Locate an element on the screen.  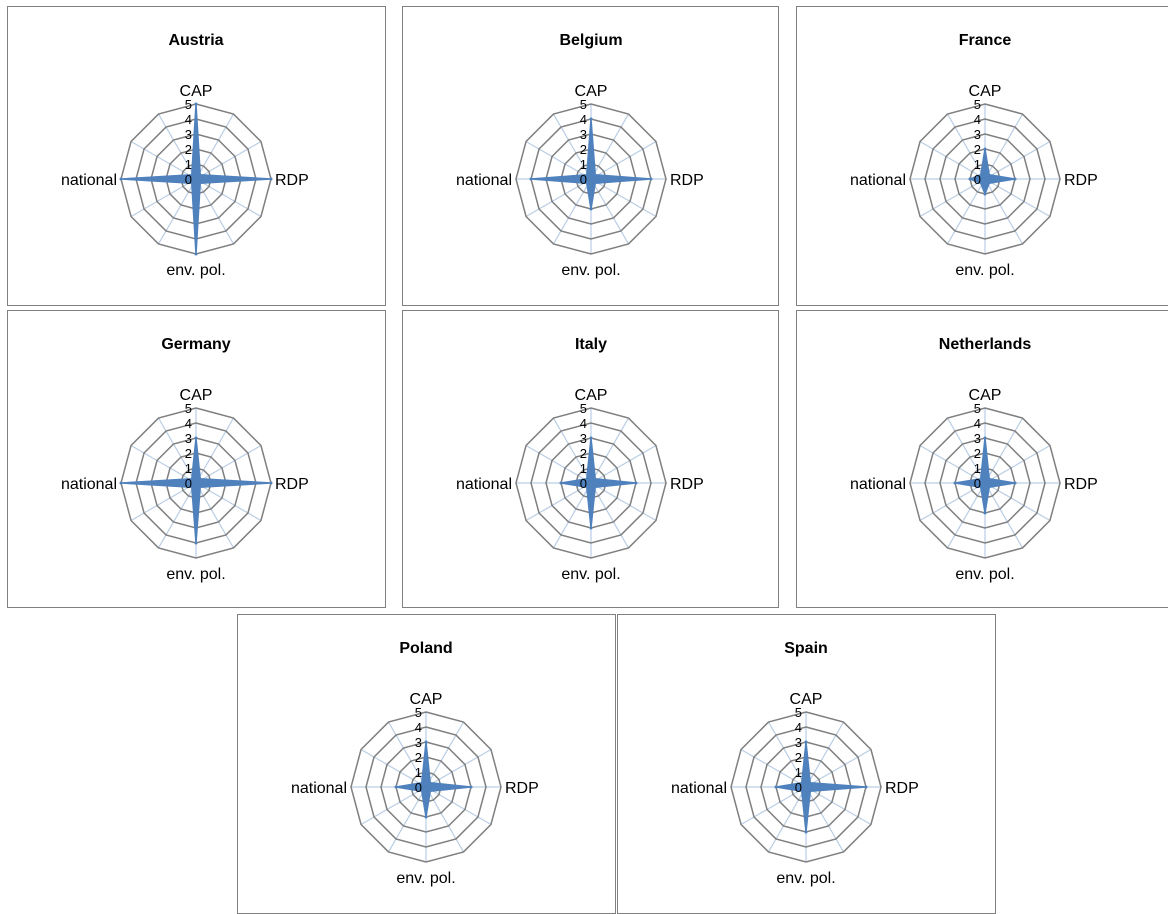
chart-title: Austria is located at coordinates (195, 40).